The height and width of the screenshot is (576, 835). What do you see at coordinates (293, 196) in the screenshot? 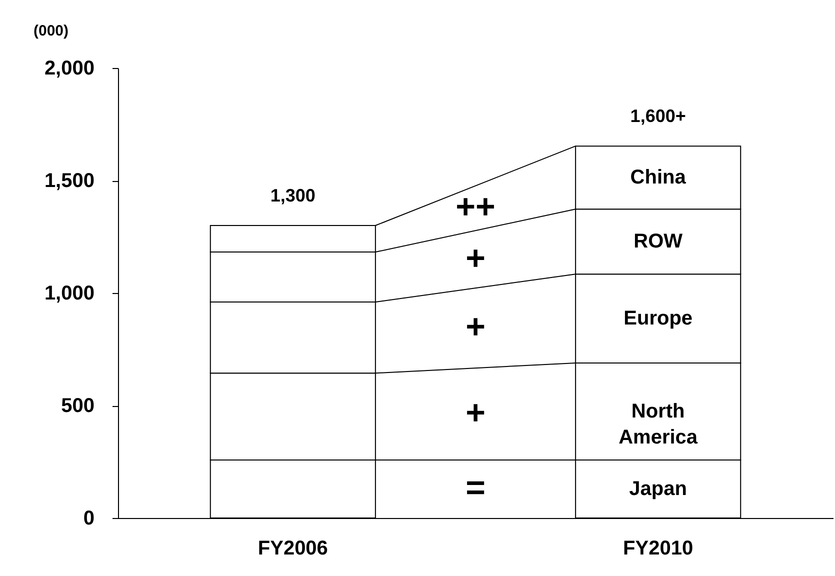
I see `total-label: 1,300` at bounding box center [293, 196].